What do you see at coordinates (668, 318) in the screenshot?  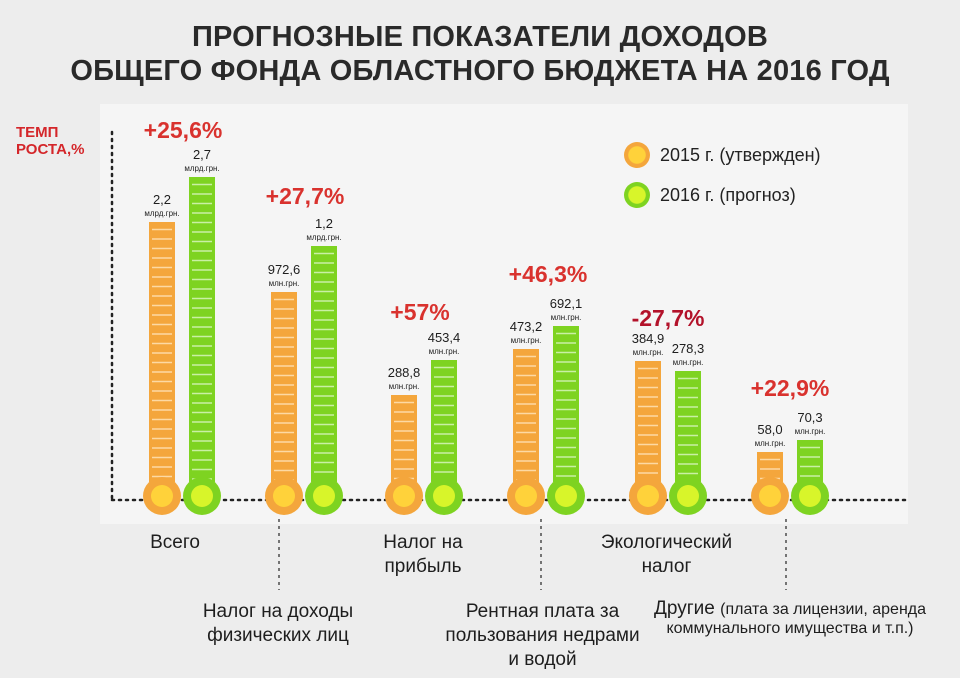 I see `growth-label-4: -27,7%` at bounding box center [668, 318].